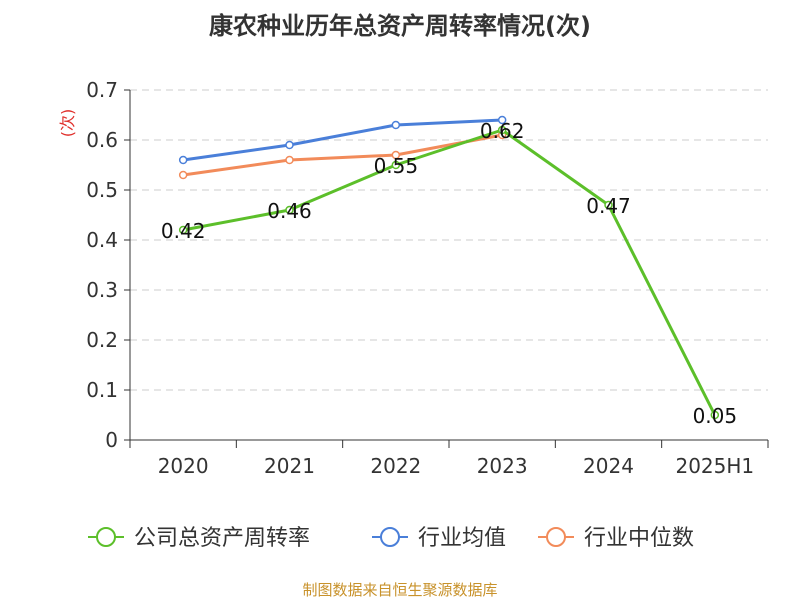 The image size is (800, 600). I want to click on data-label: 0.62, so click(502, 131).